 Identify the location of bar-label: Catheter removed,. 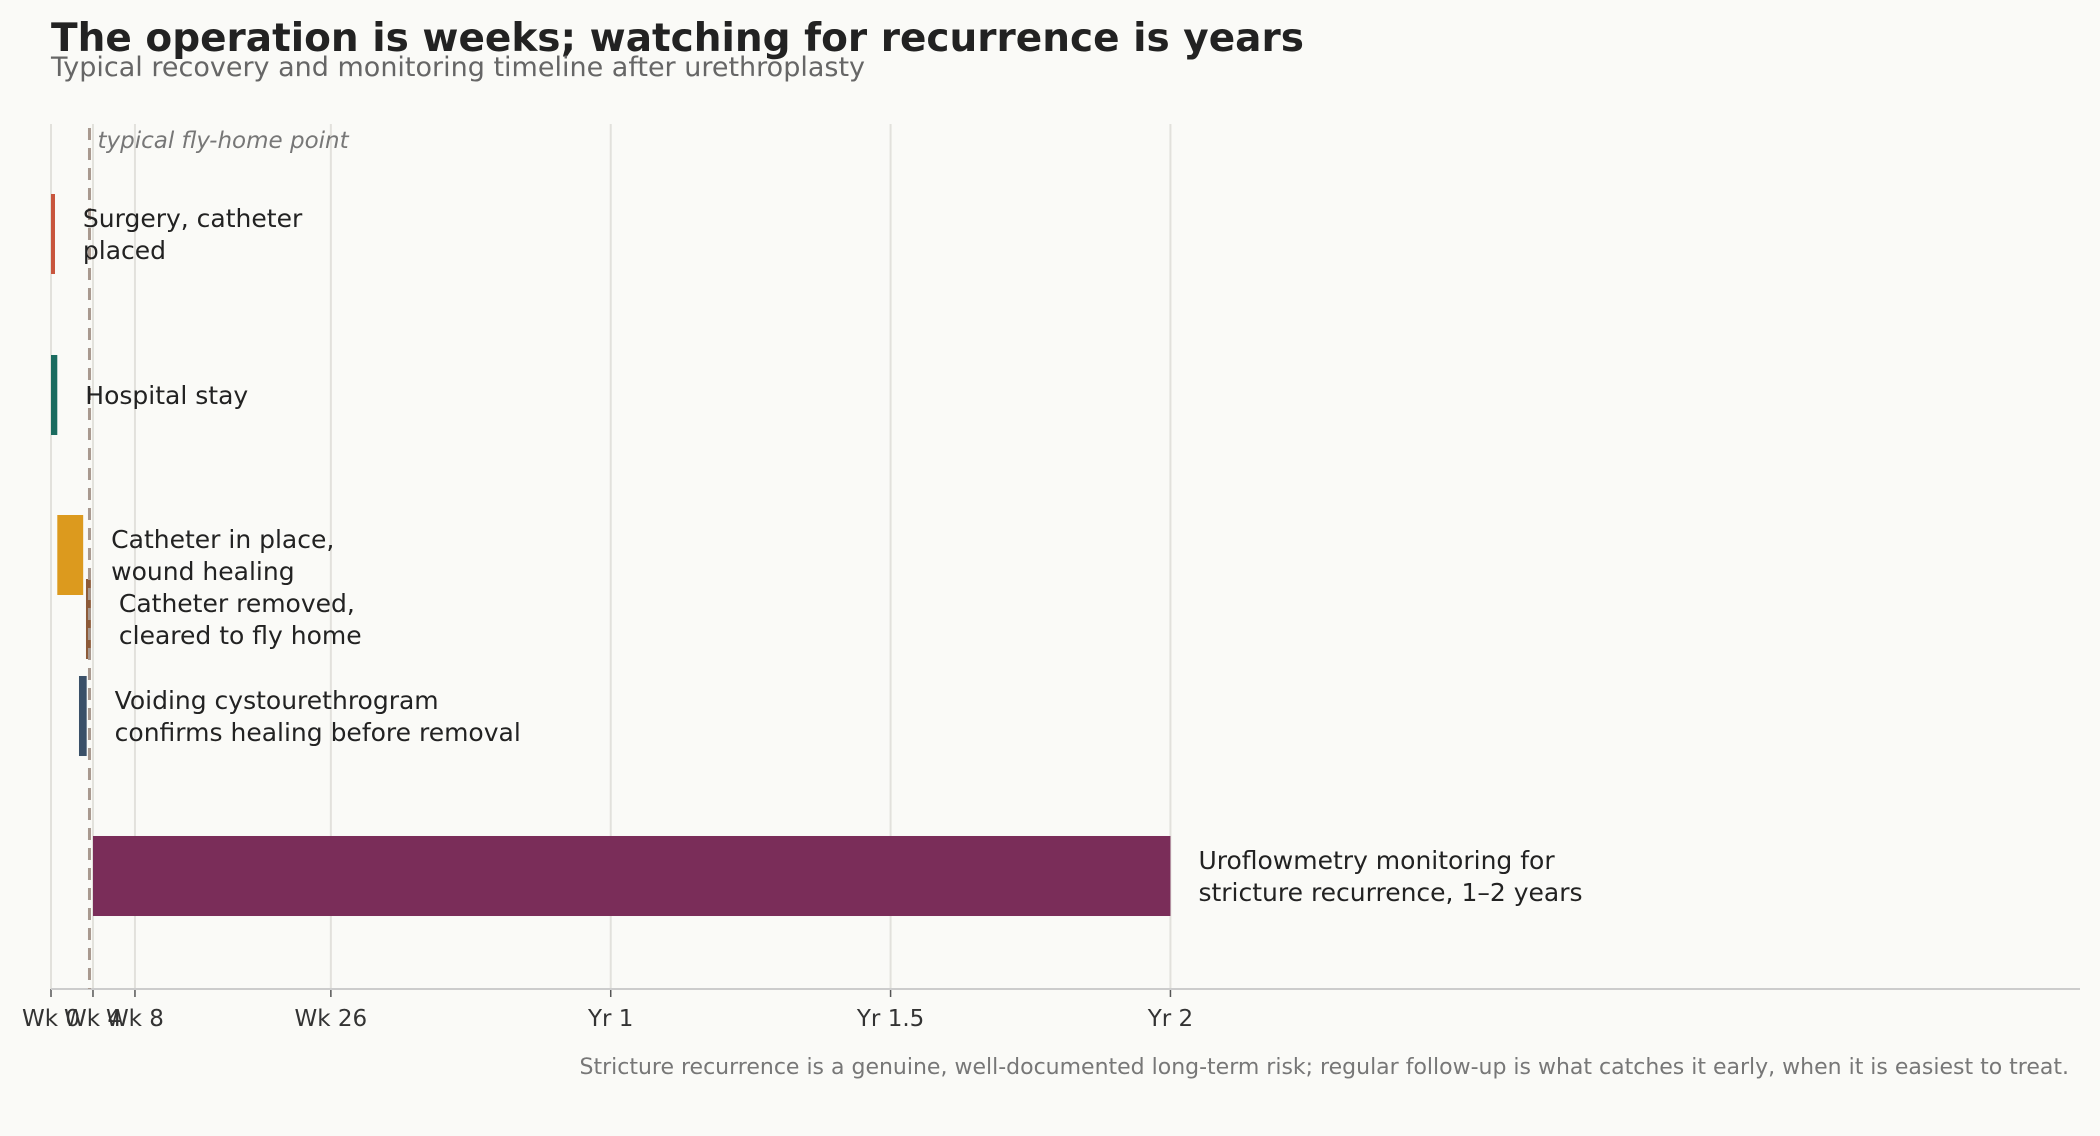
(237, 603).